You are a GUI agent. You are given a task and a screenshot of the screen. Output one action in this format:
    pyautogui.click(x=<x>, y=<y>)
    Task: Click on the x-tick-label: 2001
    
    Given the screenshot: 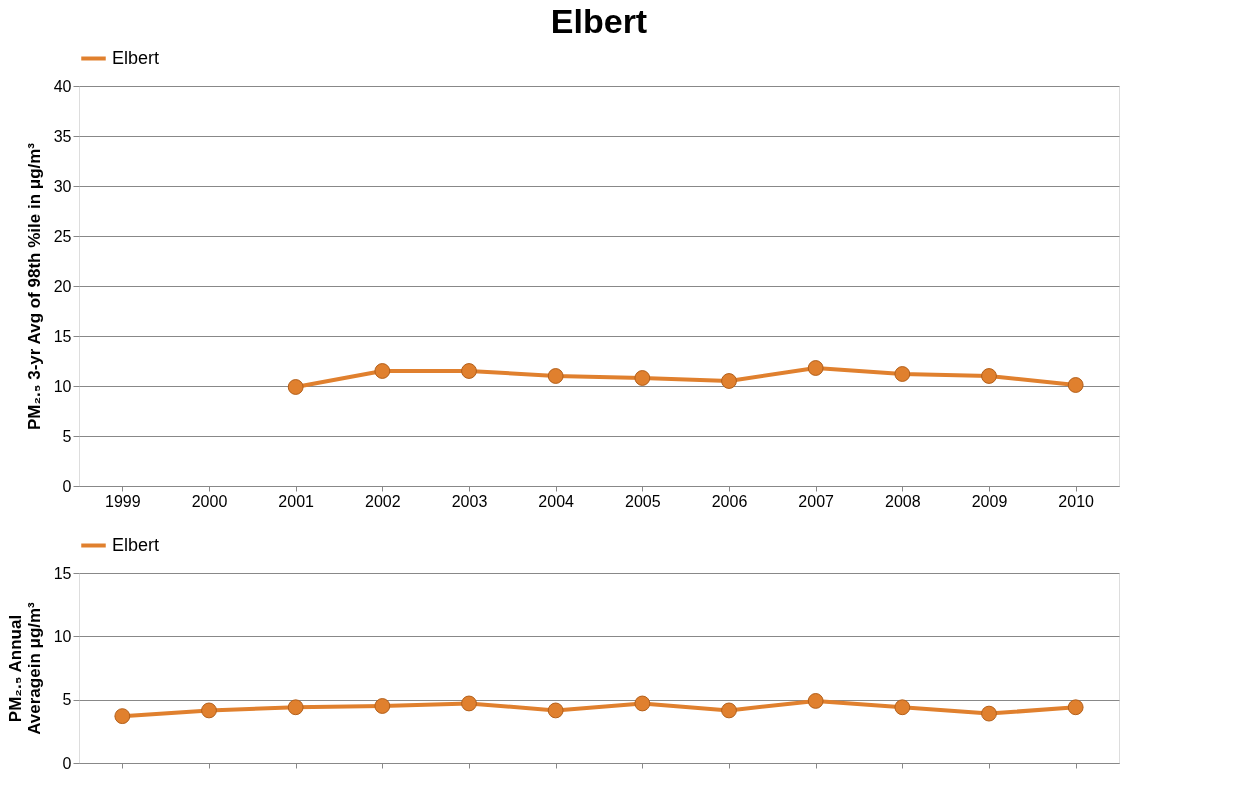 What is the action you would take?
    pyautogui.click(x=296, y=501)
    